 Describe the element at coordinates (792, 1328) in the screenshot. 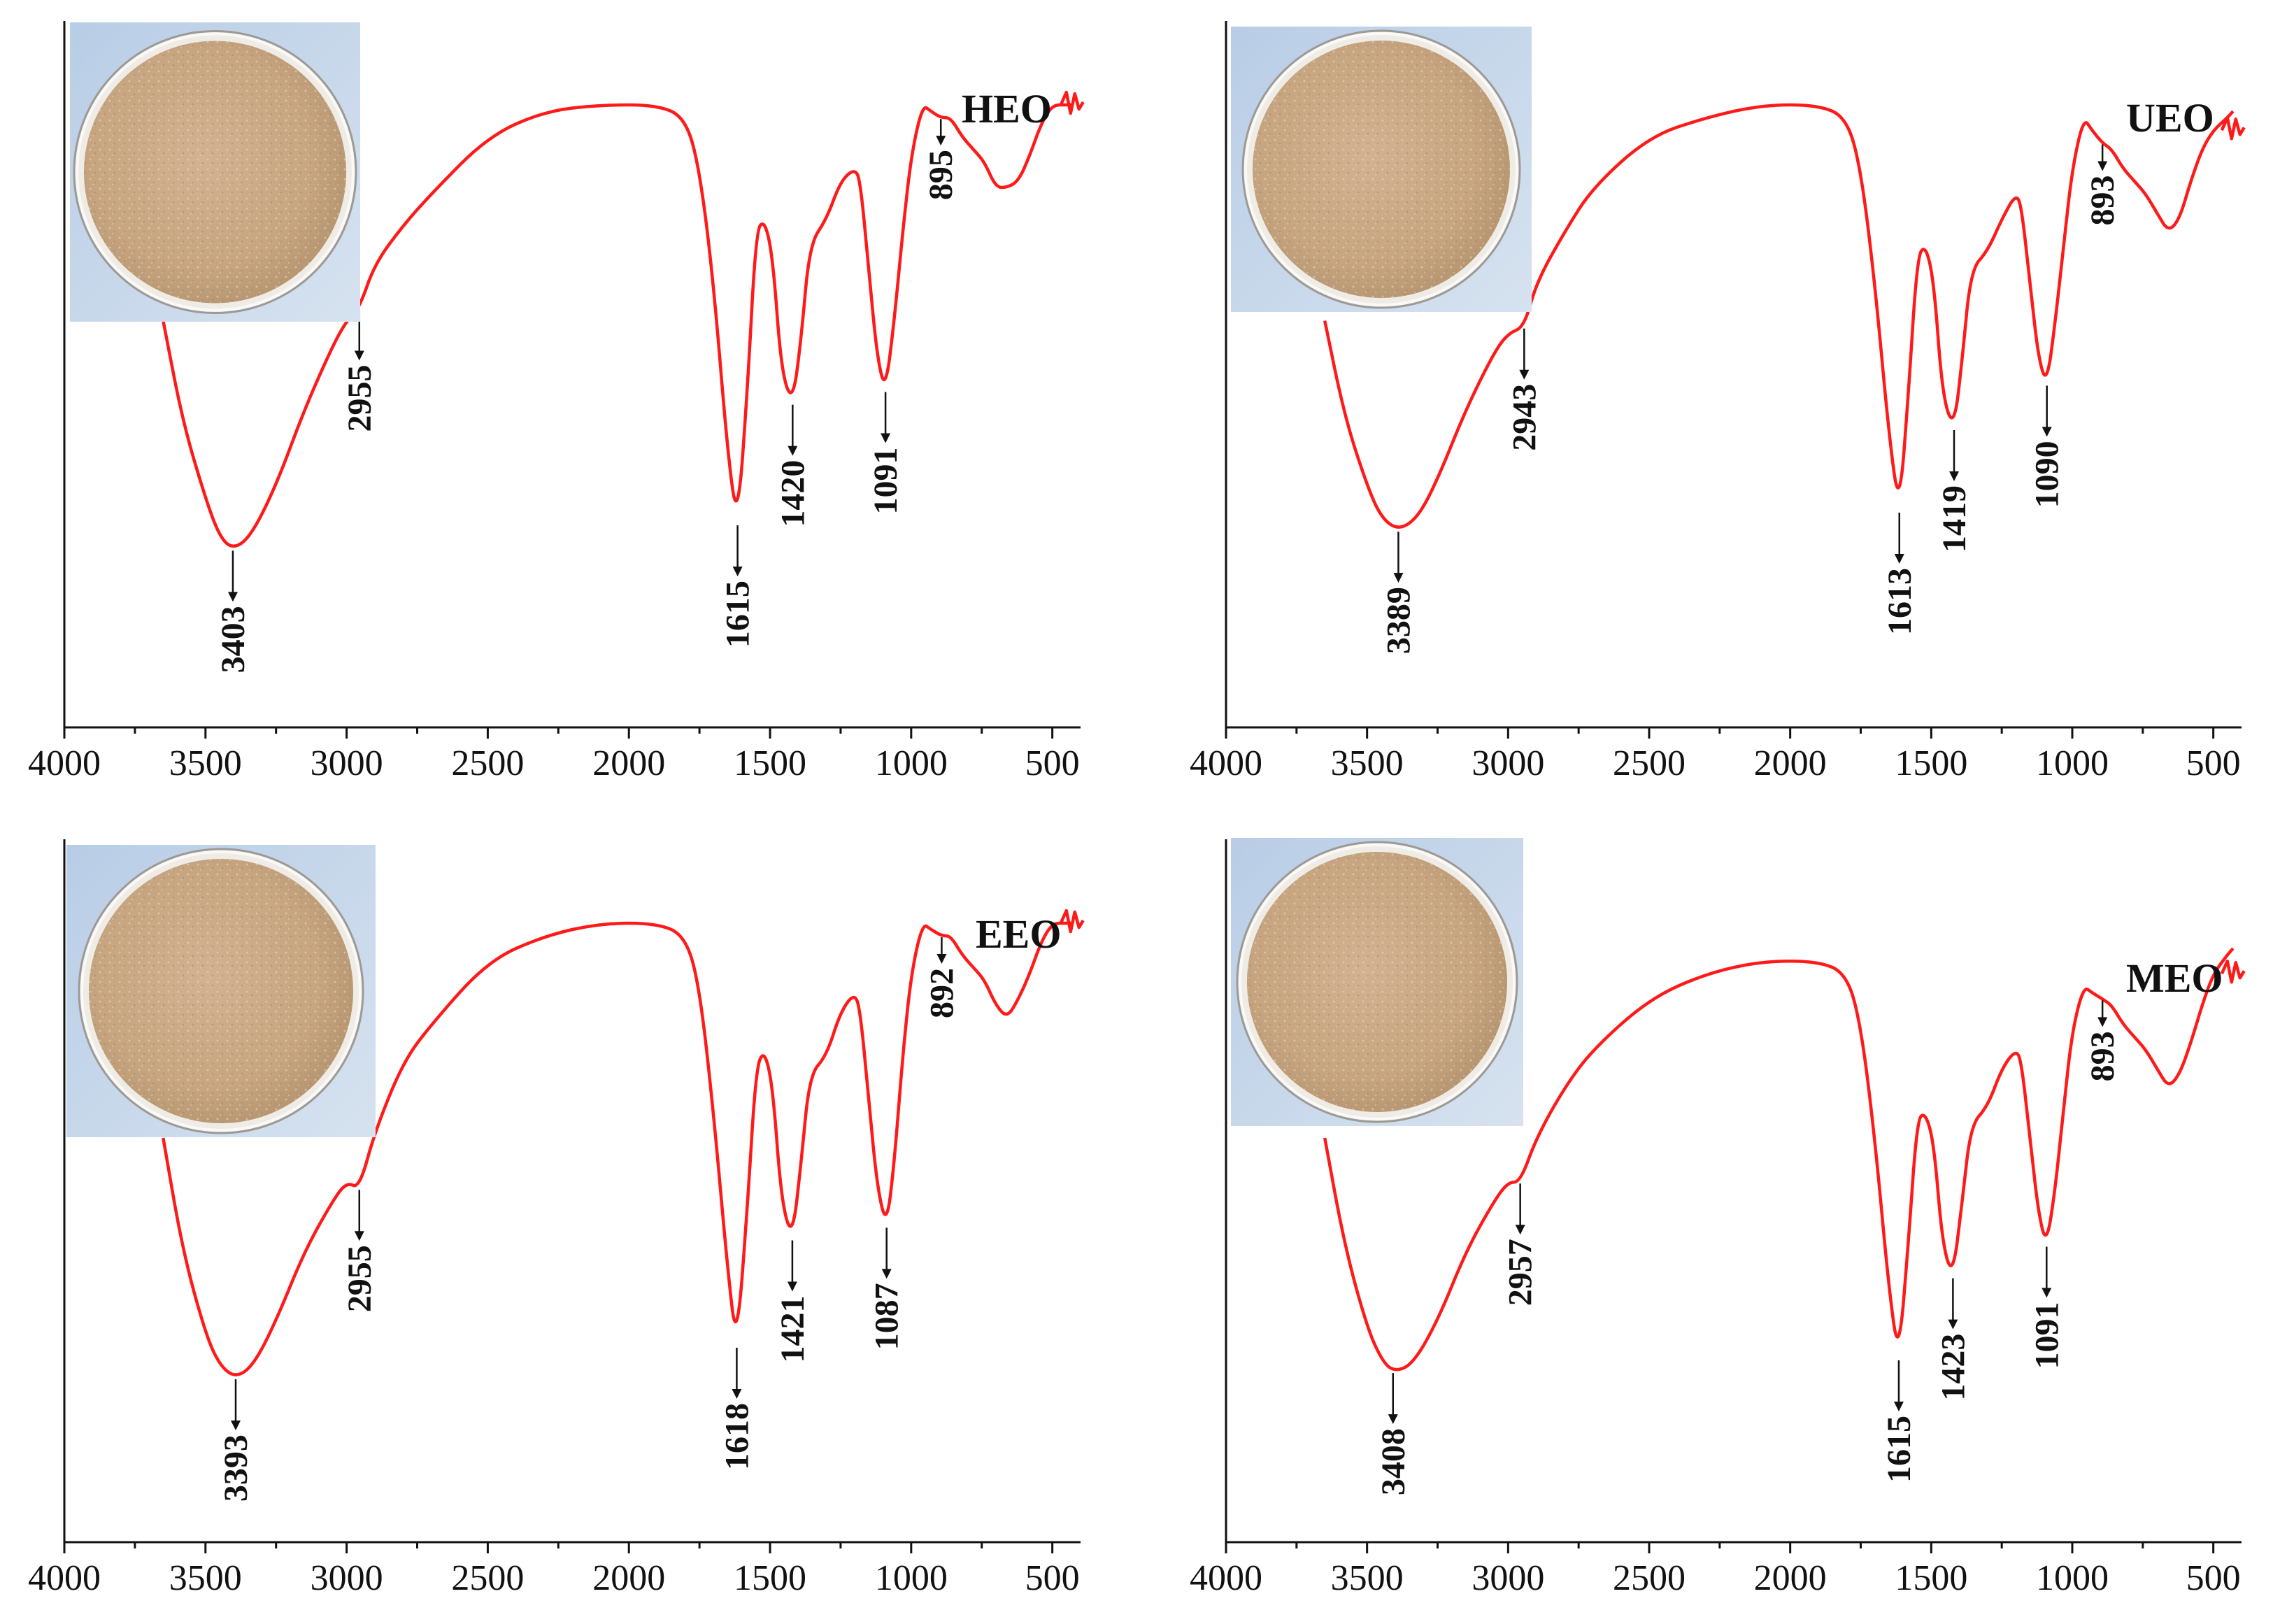

I see `peak-label-1421: 1421` at that location.